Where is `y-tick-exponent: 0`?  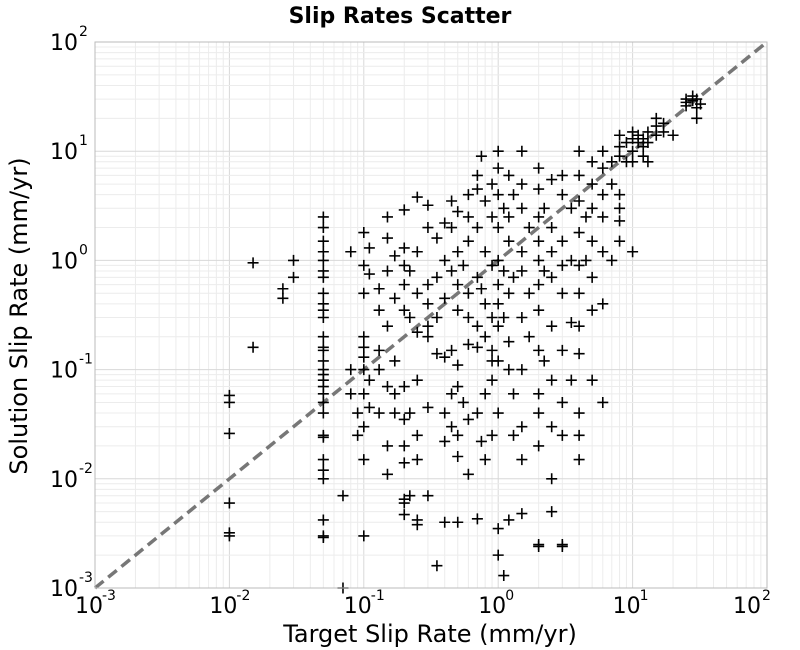
y-tick-exponent: 0 is located at coordinates (83, 250).